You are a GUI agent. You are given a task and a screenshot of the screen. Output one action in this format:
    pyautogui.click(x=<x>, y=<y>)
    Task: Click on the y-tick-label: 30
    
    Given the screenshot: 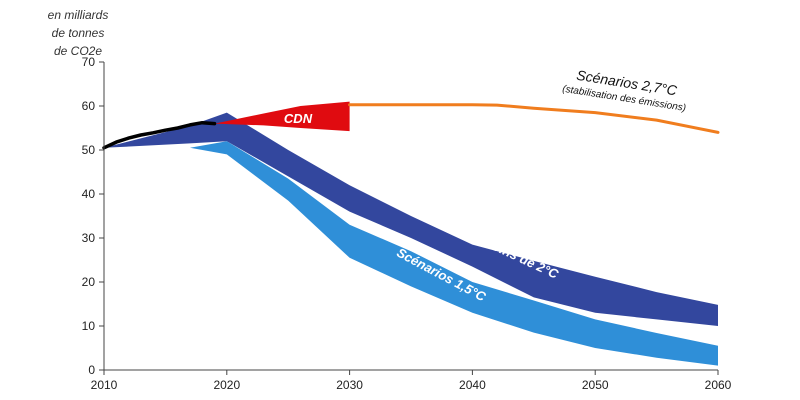 What is the action you would take?
    pyautogui.click(x=89, y=238)
    